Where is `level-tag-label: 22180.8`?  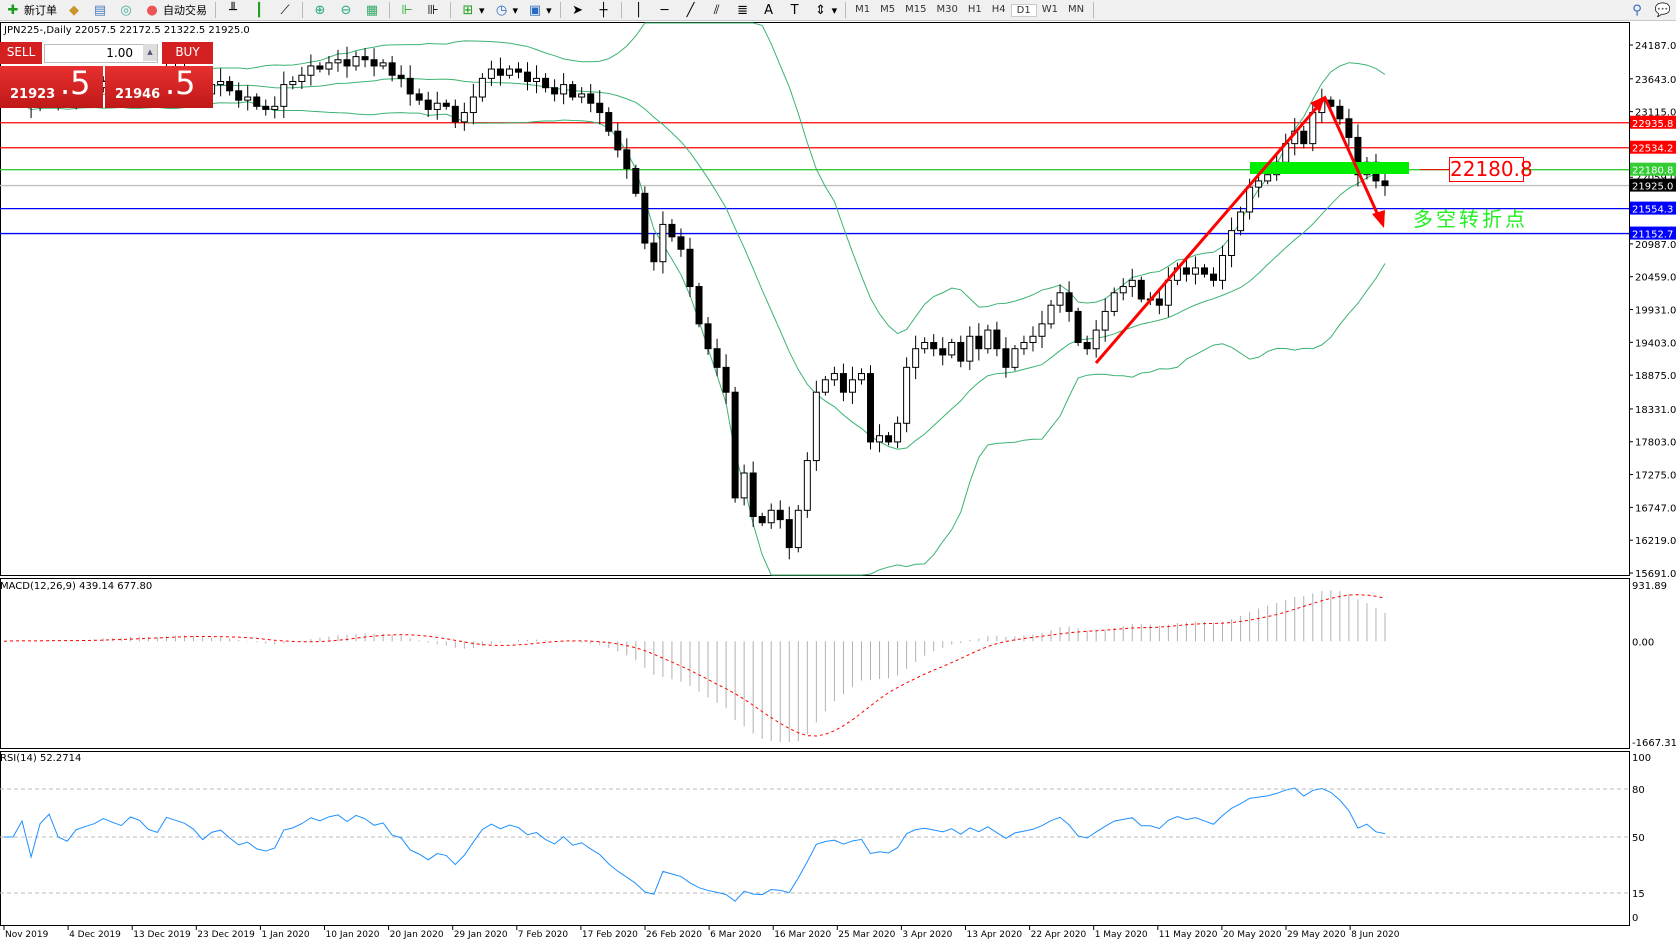
level-tag-label: 22180.8 is located at coordinates (1652, 171).